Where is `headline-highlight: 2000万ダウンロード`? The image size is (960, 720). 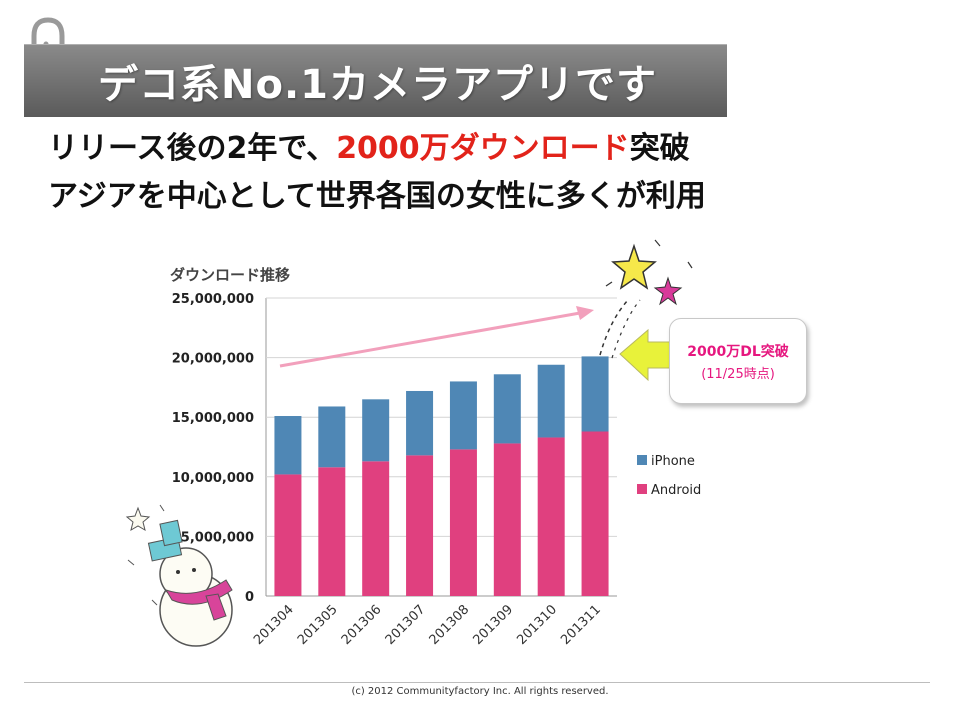
headline-highlight: 2000万ダウンロード is located at coordinates (483, 148).